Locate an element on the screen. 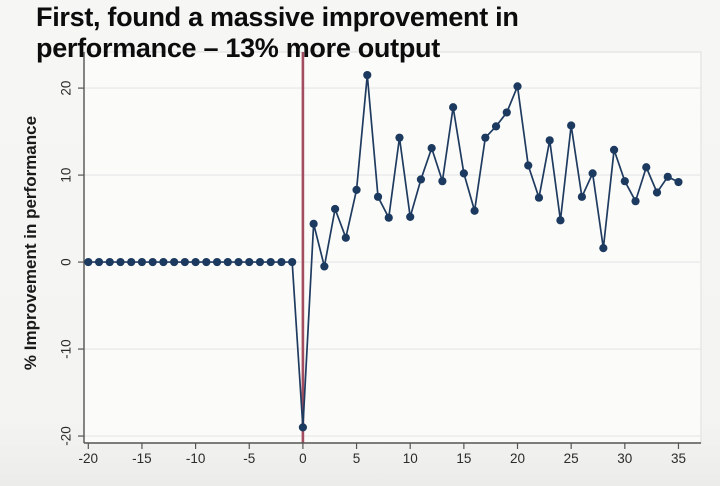  x-tick-label-35: 35 is located at coordinates (678, 458).